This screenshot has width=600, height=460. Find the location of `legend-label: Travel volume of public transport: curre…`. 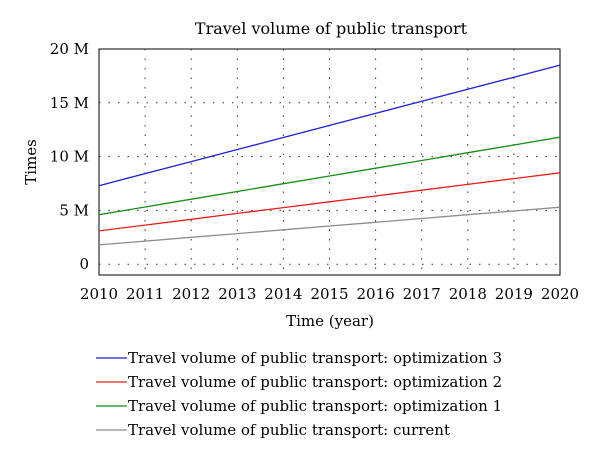

legend-label: Travel volume of public transport: curre… is located at coordinates (289, 430).